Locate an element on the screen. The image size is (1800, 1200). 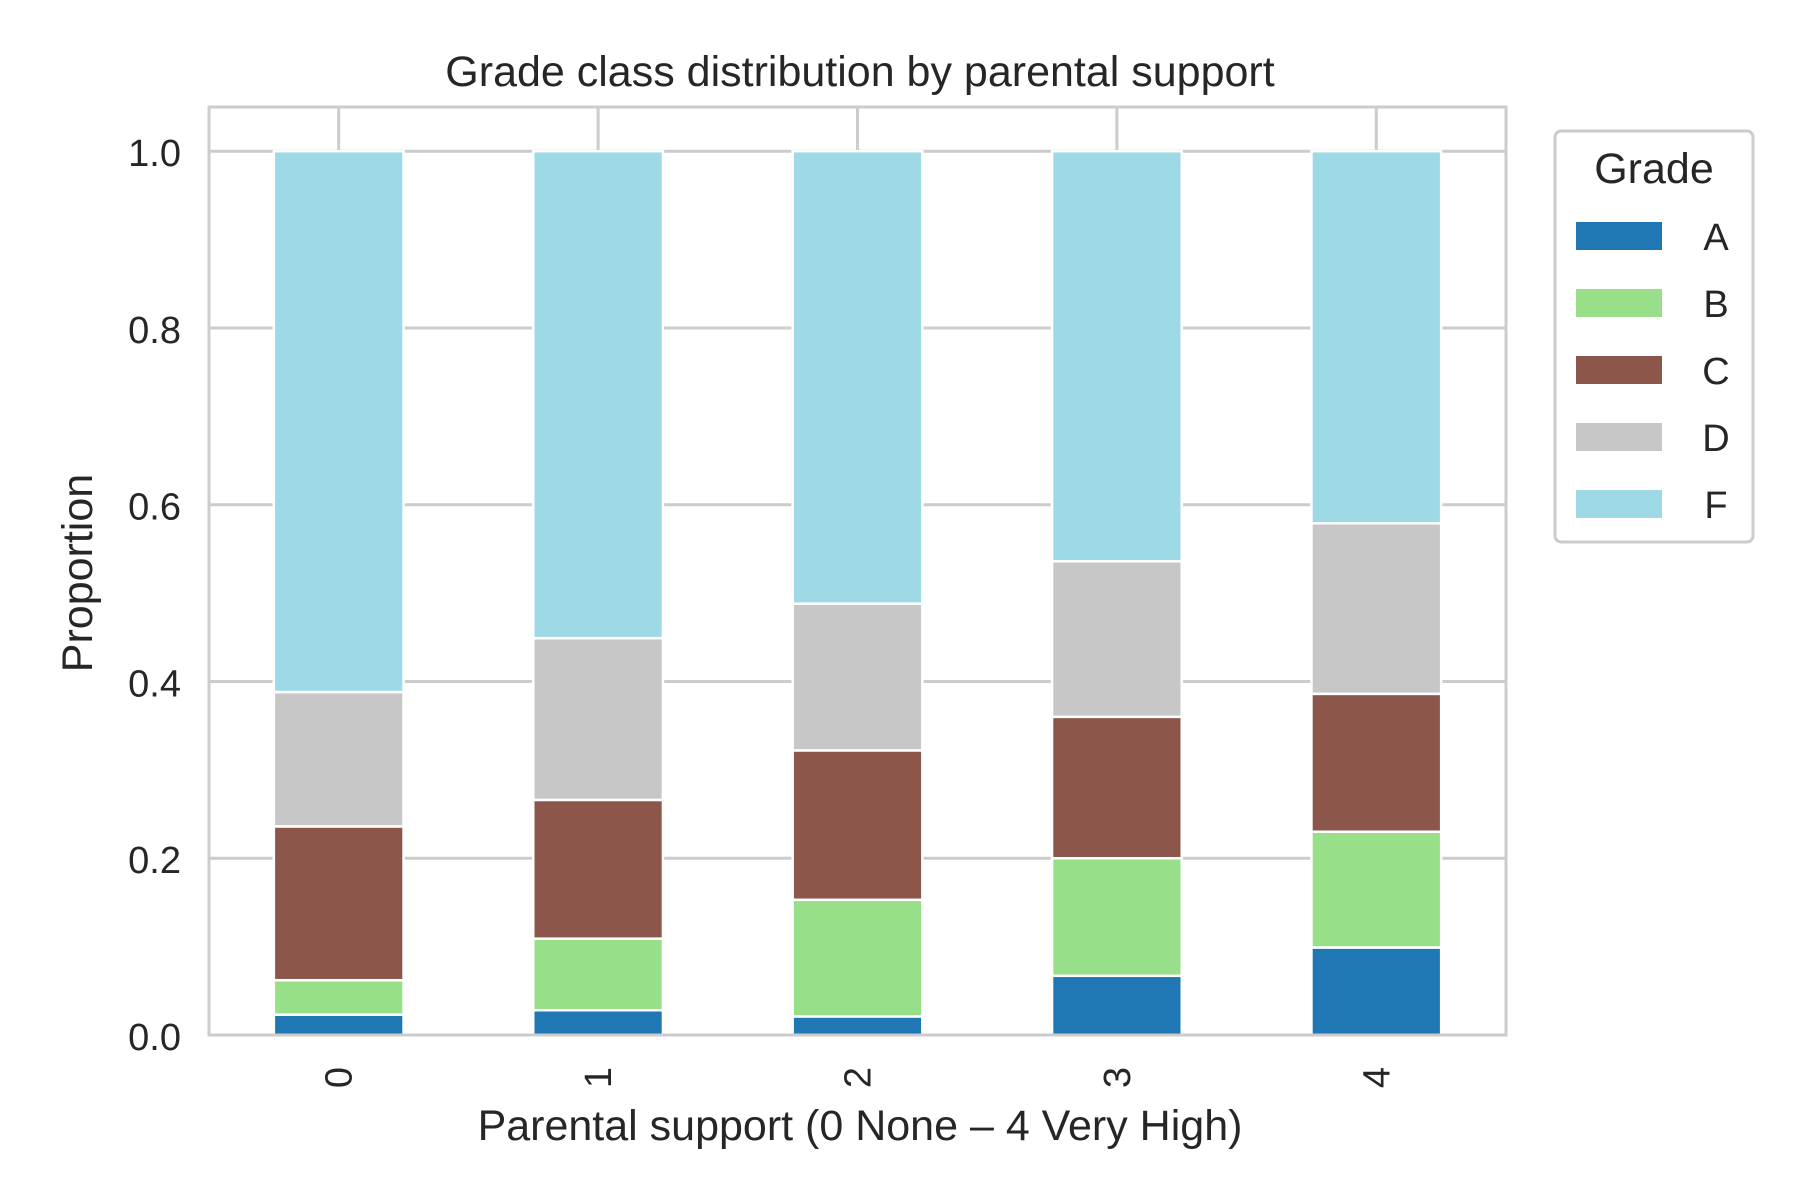
y-tick-label: 0.8 is located at coordinates (154, 331).